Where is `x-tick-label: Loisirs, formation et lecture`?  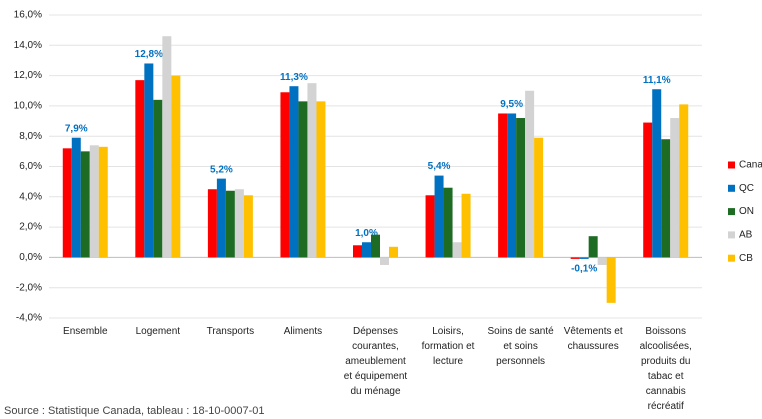
x-tick-label: Loisirs, formation et lecture is located at coordinates (448, 346).